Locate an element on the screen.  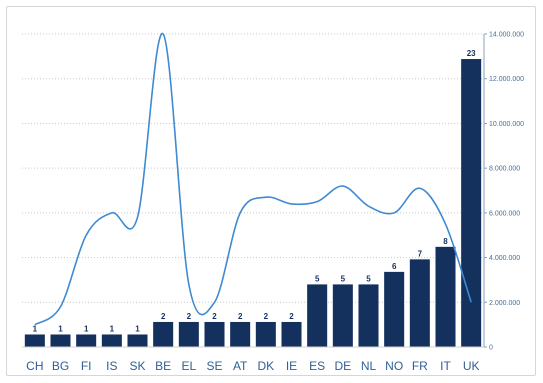
x-category-label: NO is located at coordinates (394, 366).